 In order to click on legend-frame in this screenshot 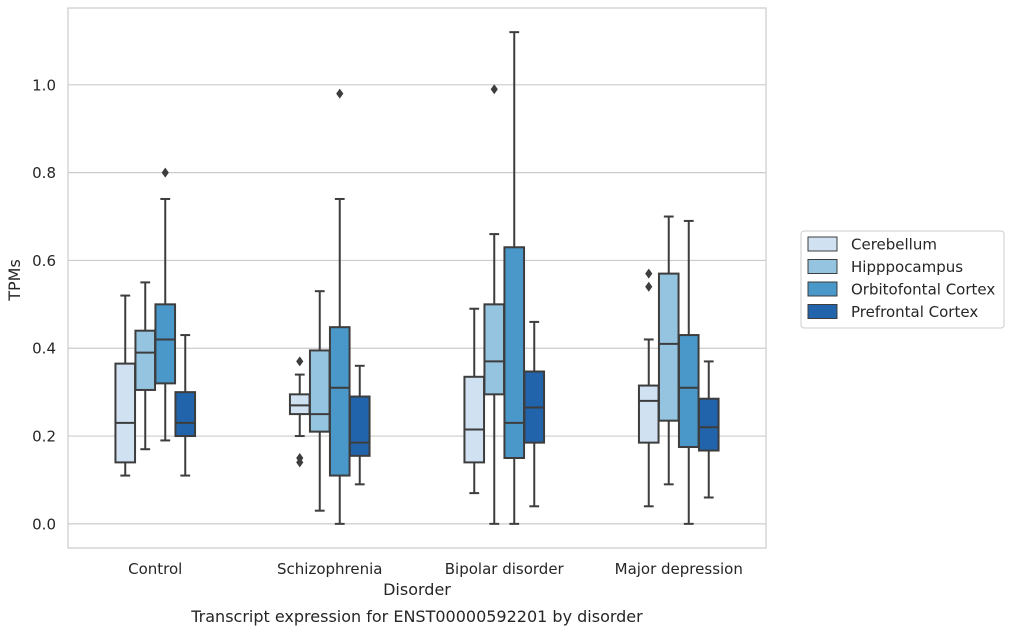, I will do `click(902, 279)`.